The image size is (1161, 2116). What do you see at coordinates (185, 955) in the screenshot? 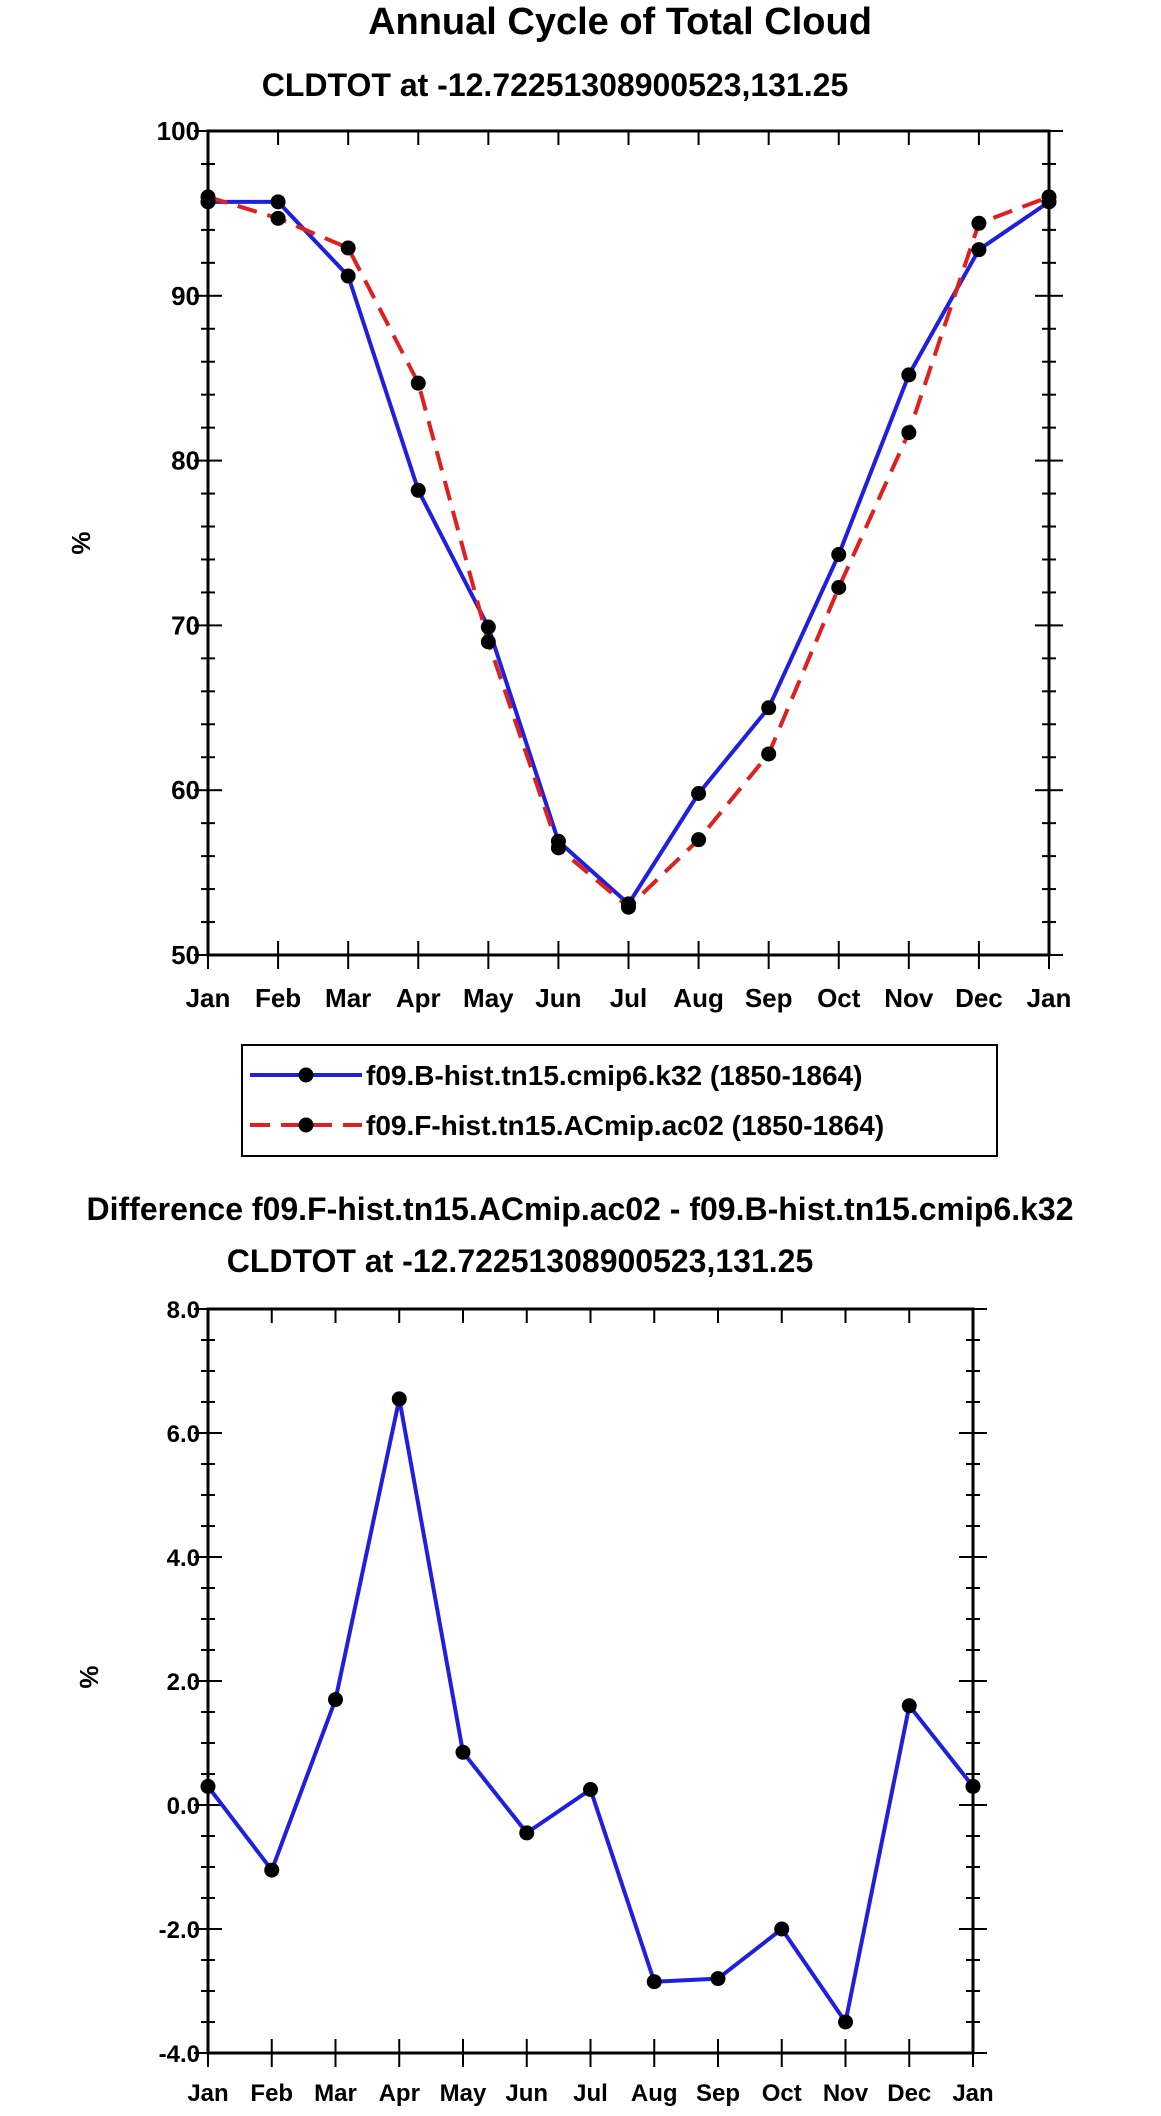
I see `y-tick-label: 50` at bounding box center [185, 955].